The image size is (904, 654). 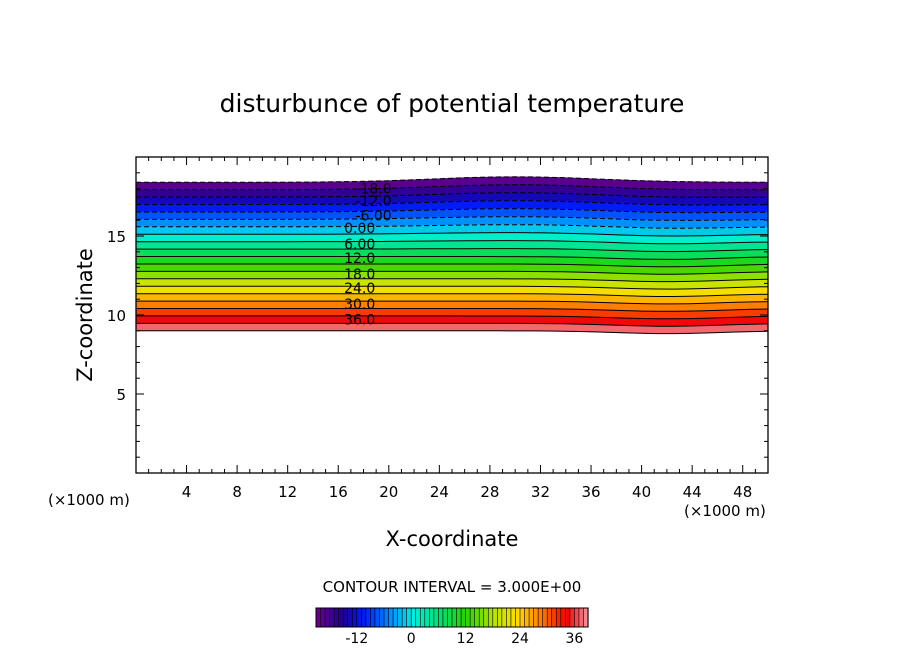 I want to click on contour-label: 18.0, so click(x=359, y=275).